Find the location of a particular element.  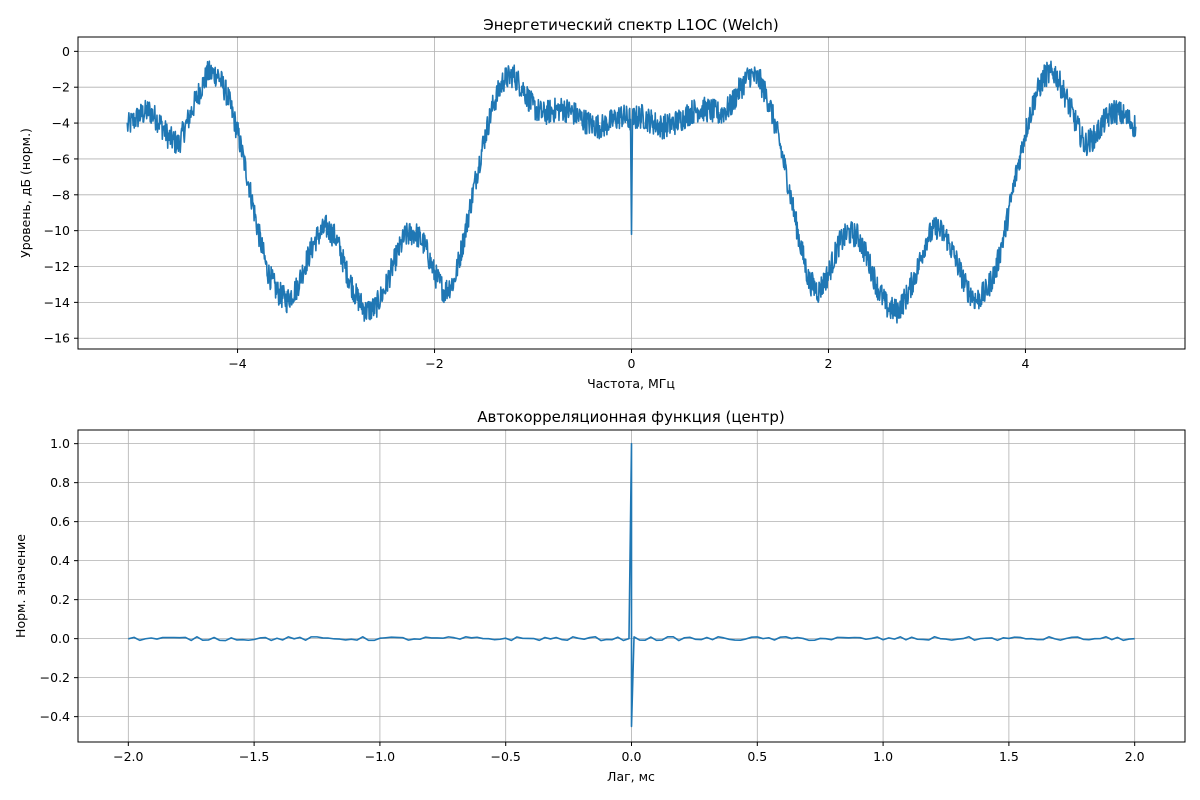

acf-ytick-label: −0.2 is located at coordinates (55, 677).